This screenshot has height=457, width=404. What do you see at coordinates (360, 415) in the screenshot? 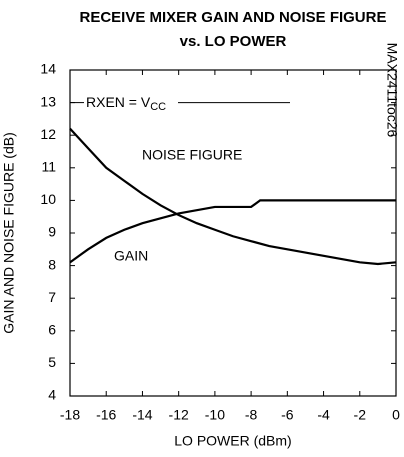
I see `x-tick-label: -2` at bounding box center [360, 415].